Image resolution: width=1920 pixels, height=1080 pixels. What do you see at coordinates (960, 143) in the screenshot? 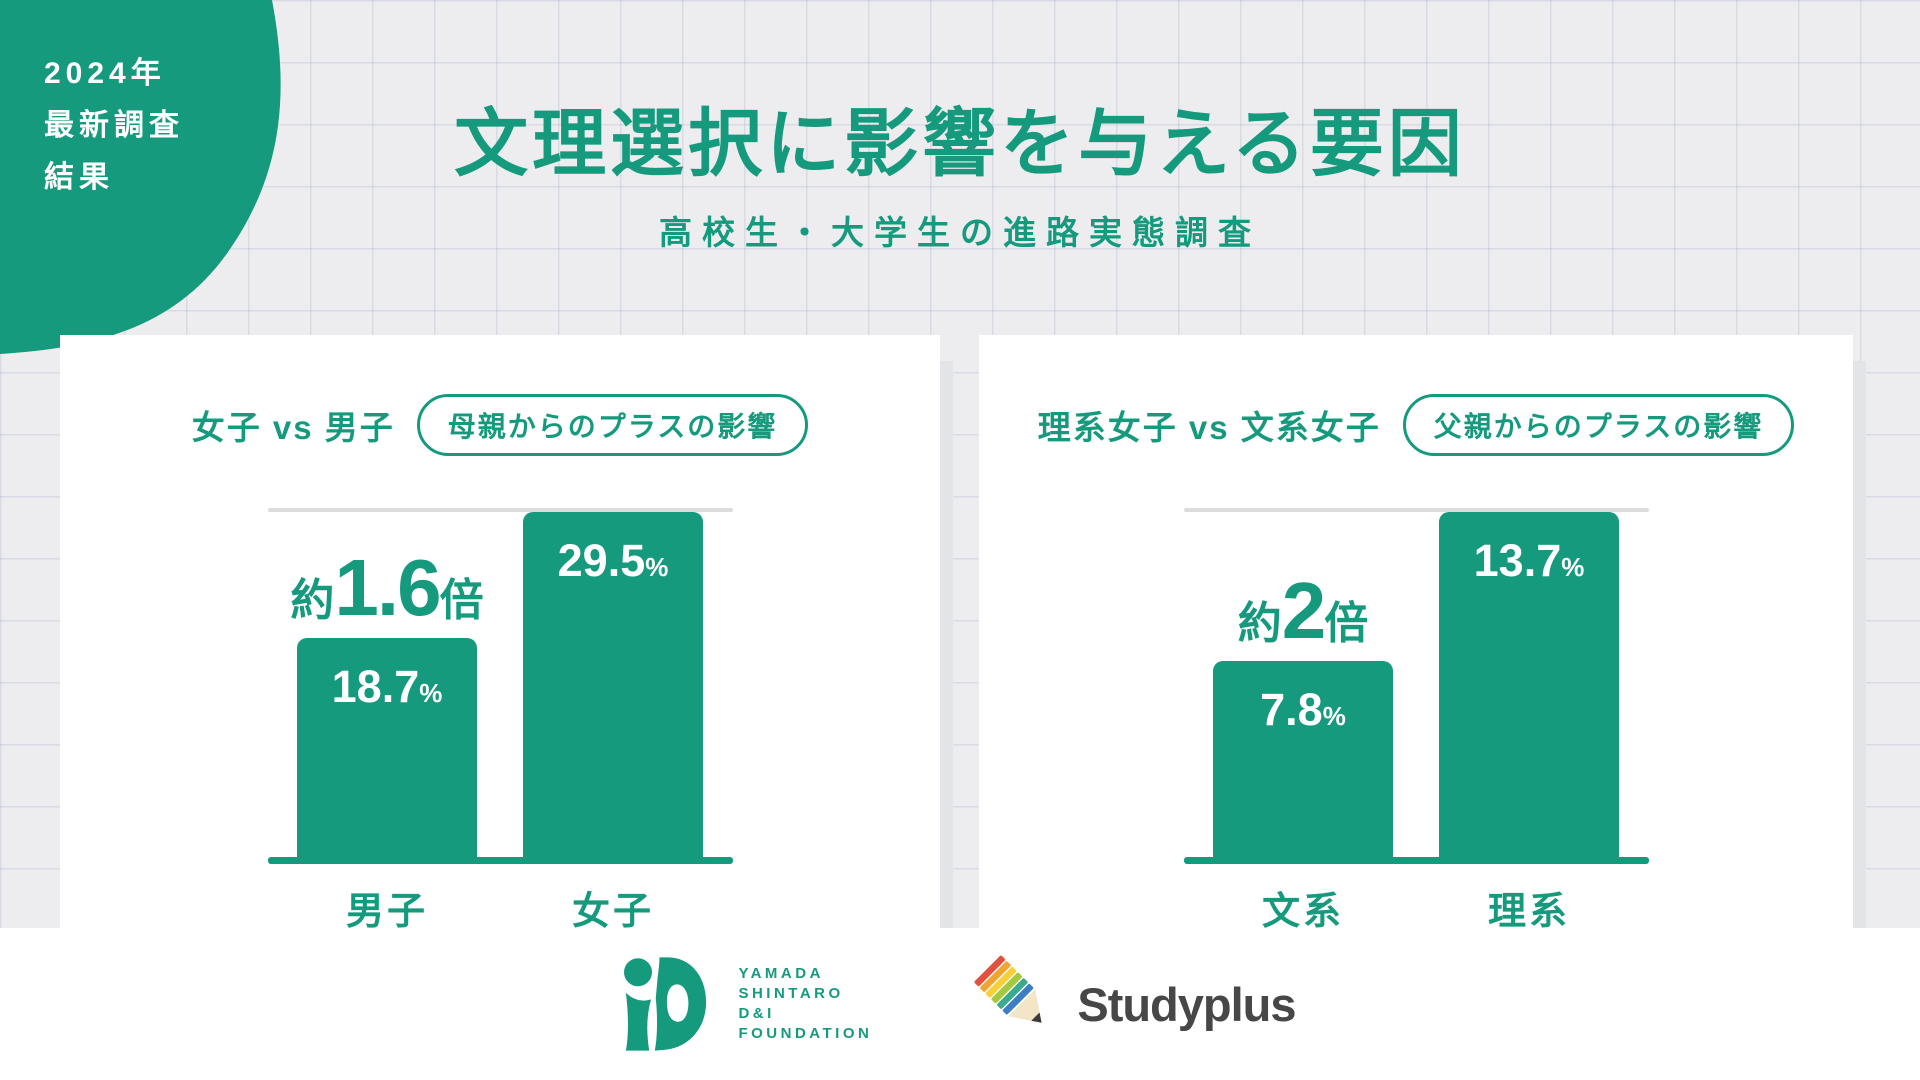
I see `page-title: 文理選択に影響を与える要因` at bounding box center [960, 143].